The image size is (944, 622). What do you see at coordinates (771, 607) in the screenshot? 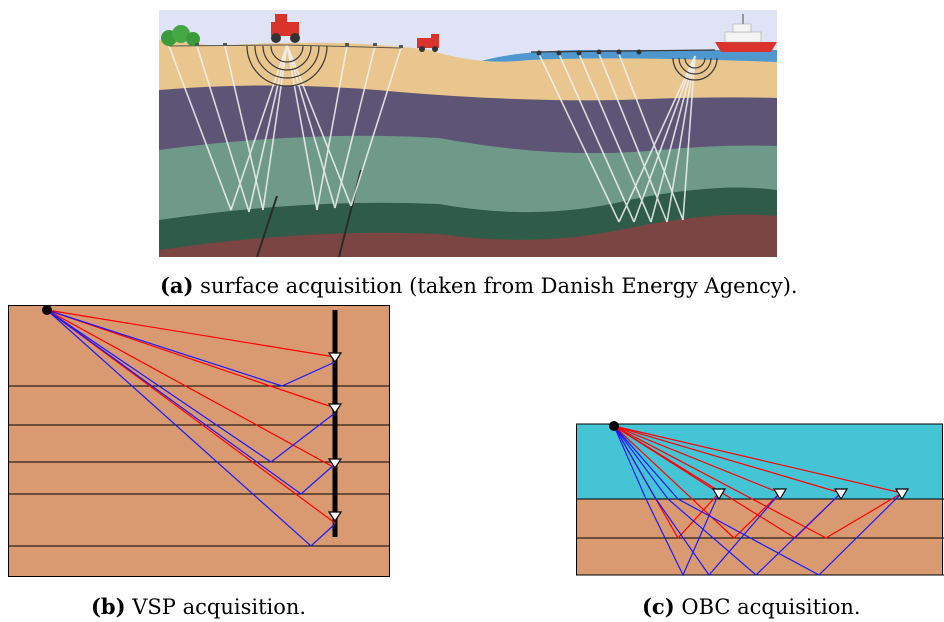
I see `caption-c-text: OBC acquisition.` at bounding box center [771, 607].